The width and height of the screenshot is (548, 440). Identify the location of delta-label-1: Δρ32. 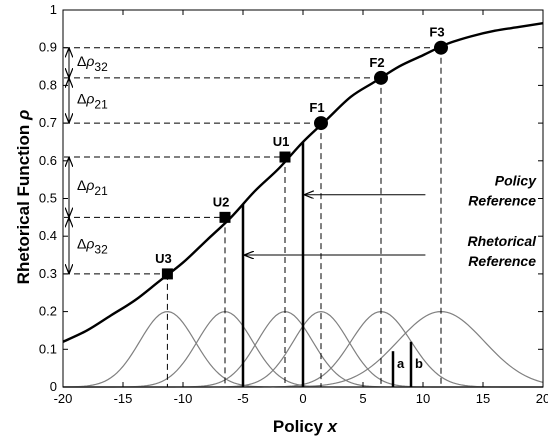
(92, 63).